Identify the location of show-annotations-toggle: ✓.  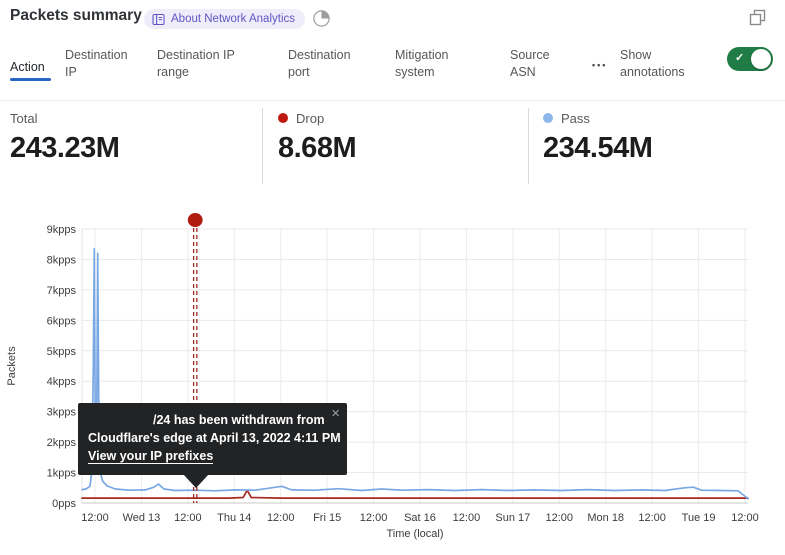
(750, 59).